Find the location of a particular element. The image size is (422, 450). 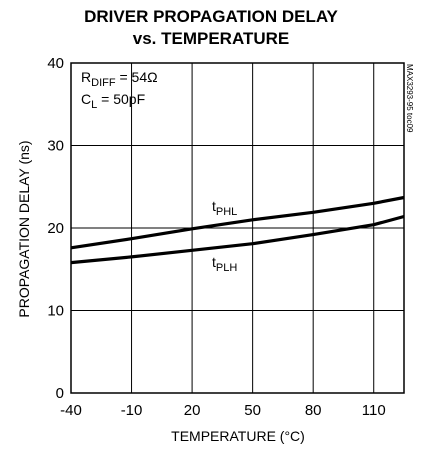

x-axis-label: TEMPERATURE (°C) is located at coordinates (238, 436).